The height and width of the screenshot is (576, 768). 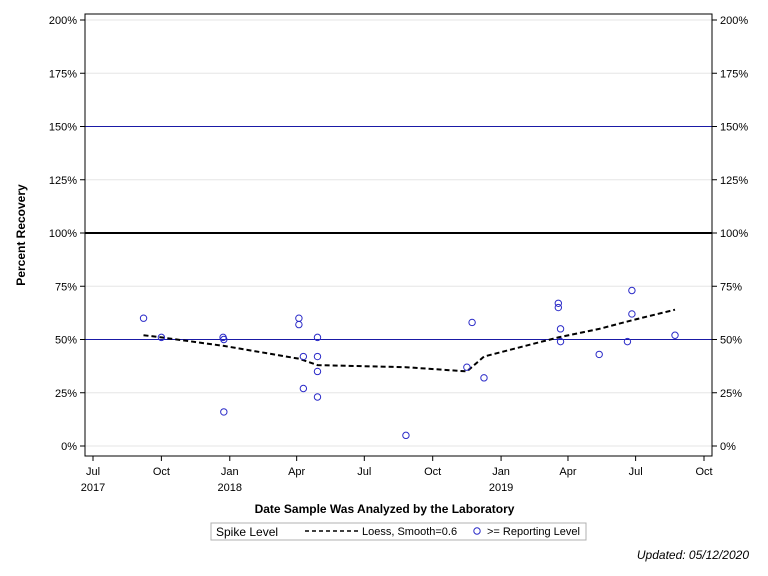 What do you see at coordinates (734, 128) in the screenshot?
I see `y-tick-label-right: 150%` at bounding box center [734, 128].